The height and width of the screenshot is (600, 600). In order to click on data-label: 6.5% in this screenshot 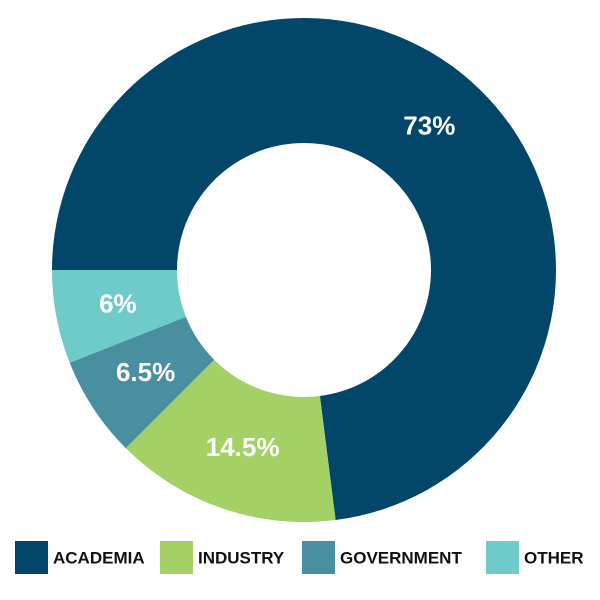, I will do `click(145, 372)`.